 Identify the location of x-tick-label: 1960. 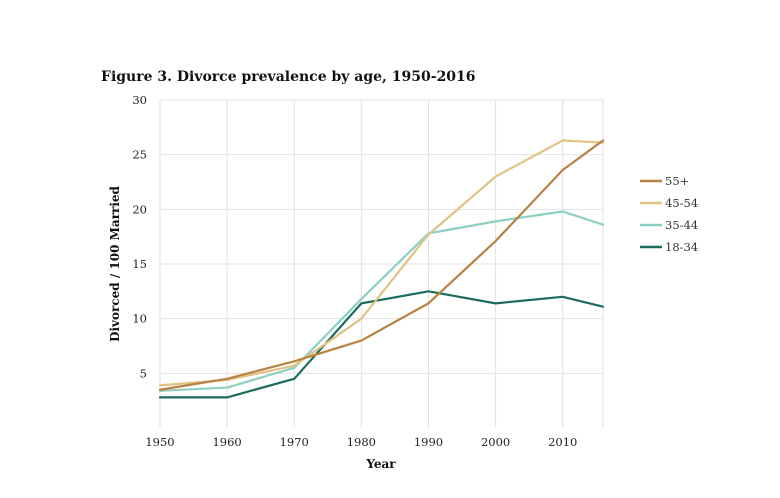
(226, 442).